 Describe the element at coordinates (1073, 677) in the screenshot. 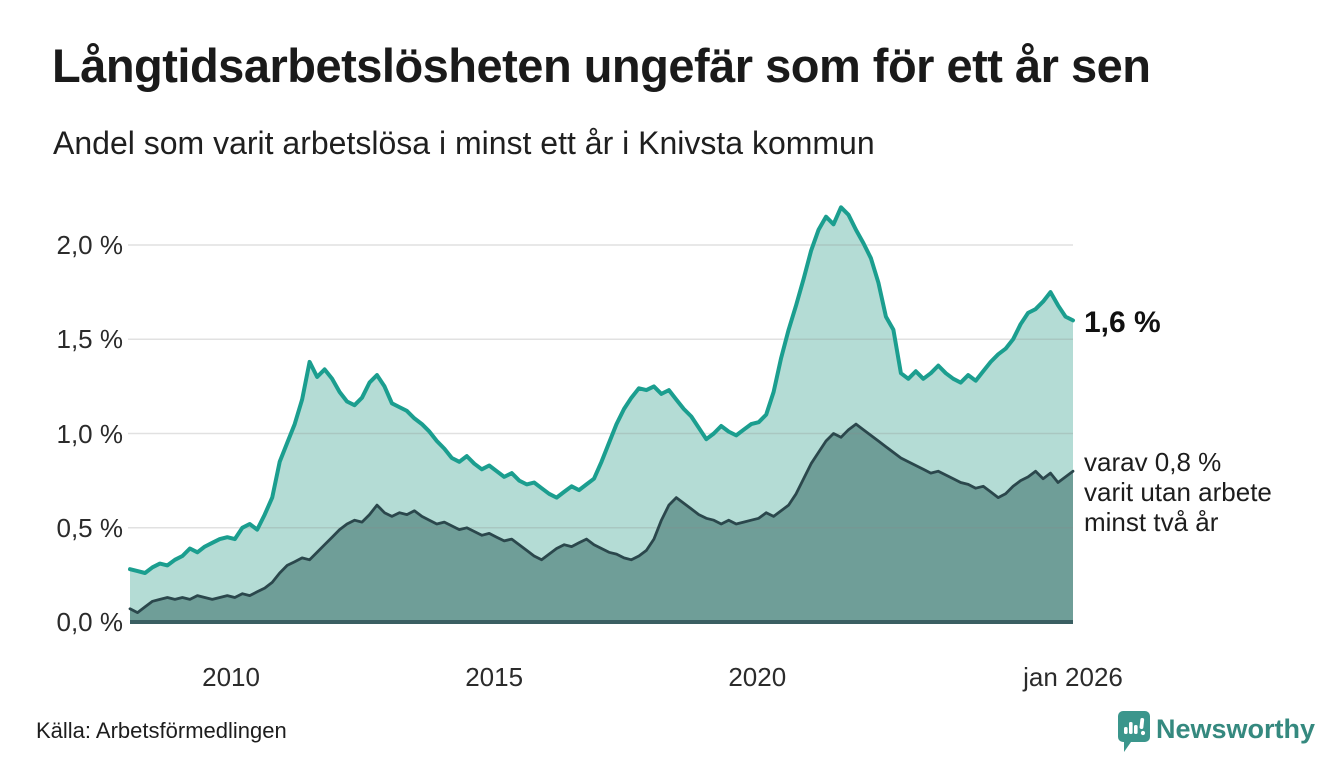

I see `x-tick-label: jan 2026` at that location.